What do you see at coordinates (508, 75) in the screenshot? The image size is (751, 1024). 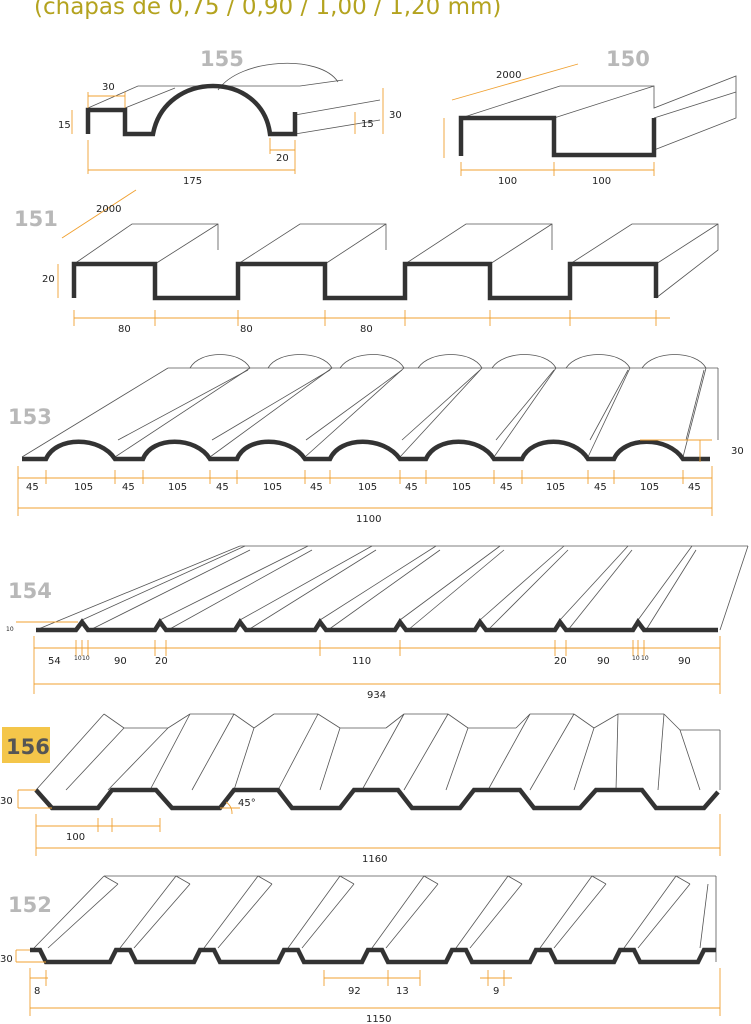 I see `dim-150-2000: 2000` at bounding box center [508, 75].